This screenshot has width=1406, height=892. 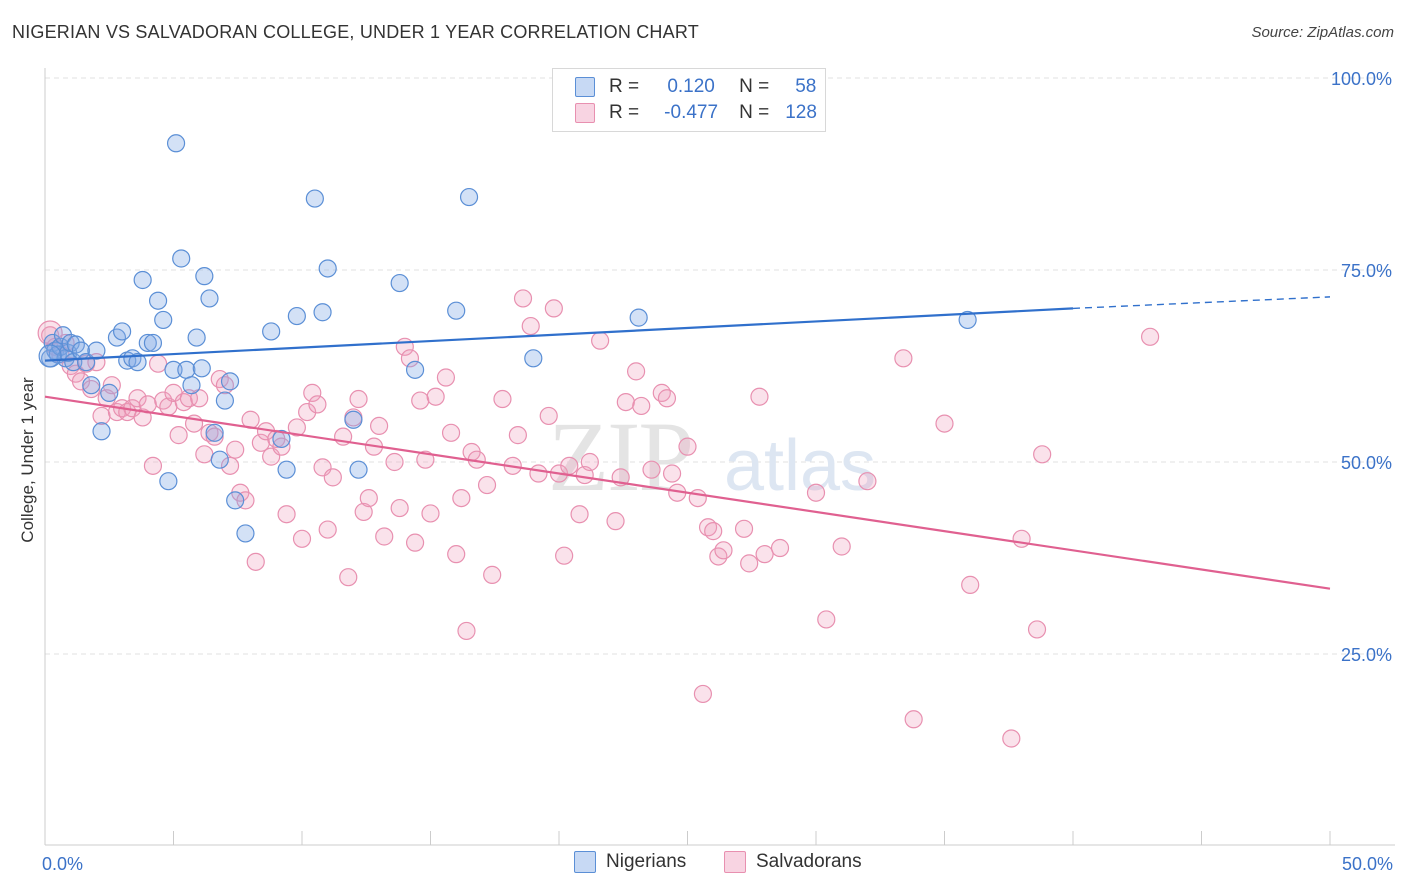 I want to click on legend-item-salvadorans: Salvadorans, so click(x=793, y=862).